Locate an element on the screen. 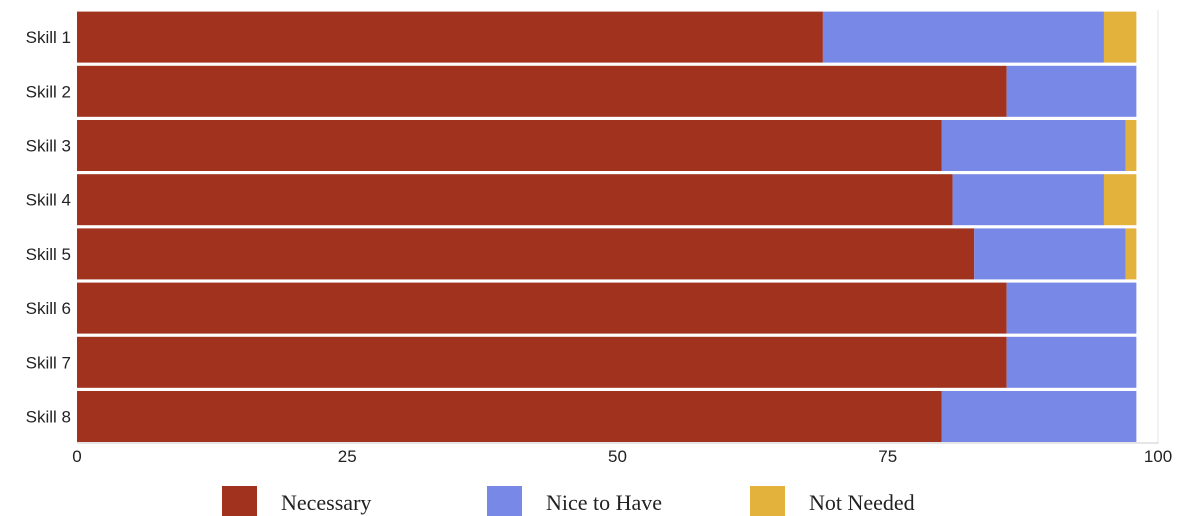  legend: Necessary Nice to Have Not Needed is located at coordinates (568, 501).